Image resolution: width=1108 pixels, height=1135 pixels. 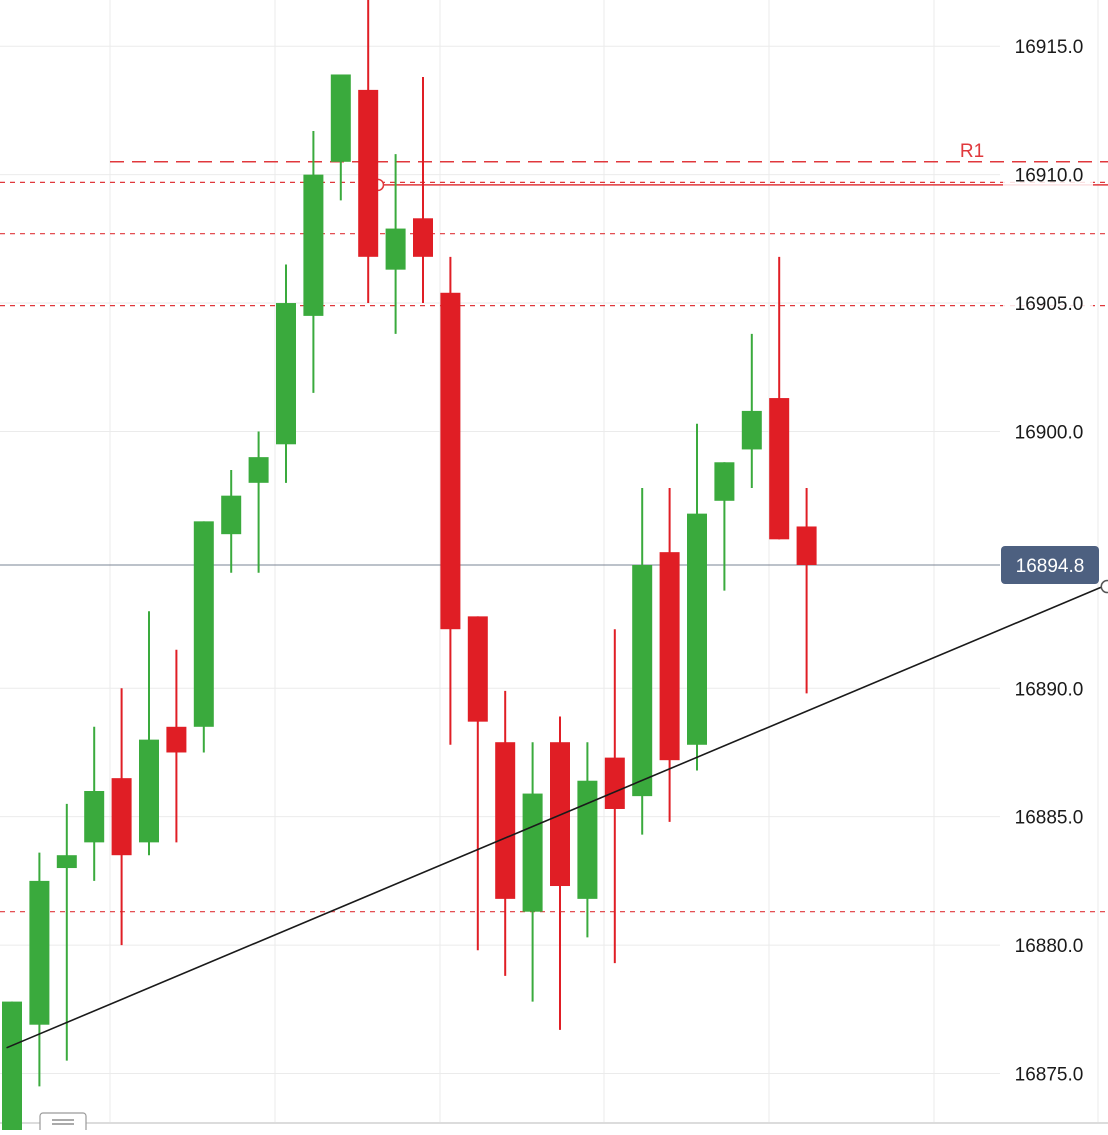 I want to click on y-tick-label: 16900.0, so click(x=1049, y=432).